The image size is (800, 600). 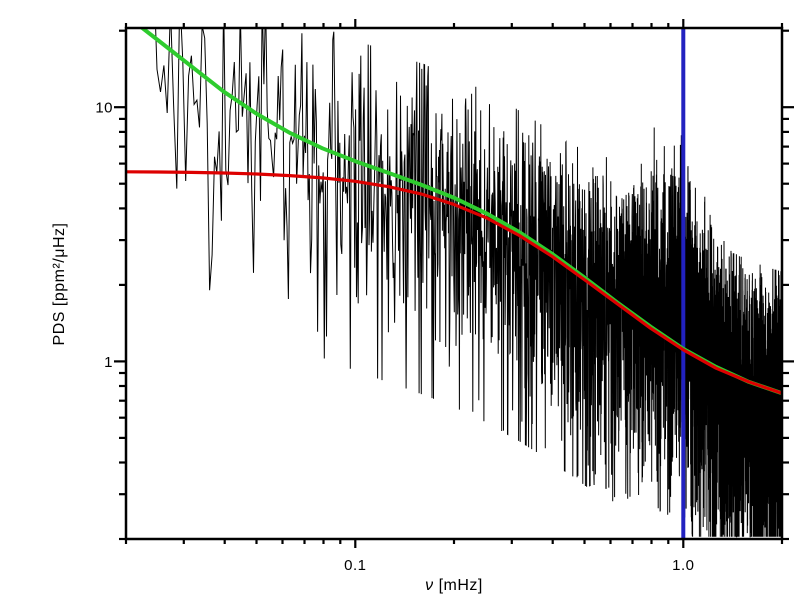 I want to click on x-axis-tick-label: 1.0, so click(x=683, y=565).